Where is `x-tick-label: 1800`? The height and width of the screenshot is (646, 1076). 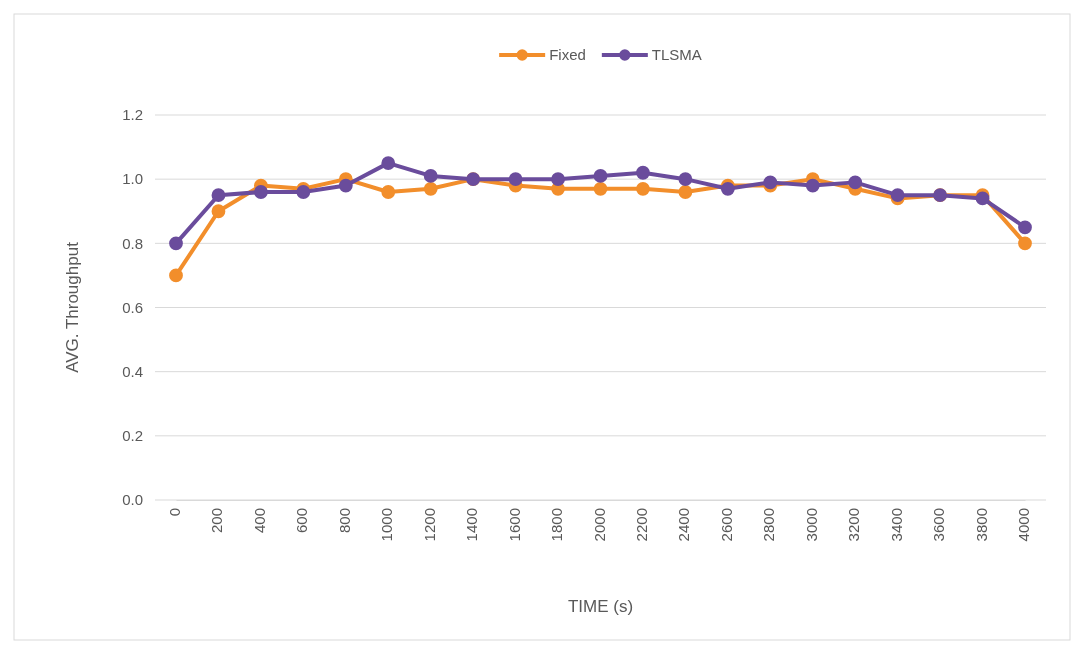
x-tick-label: 1800 is located at coordinates (557, 525).